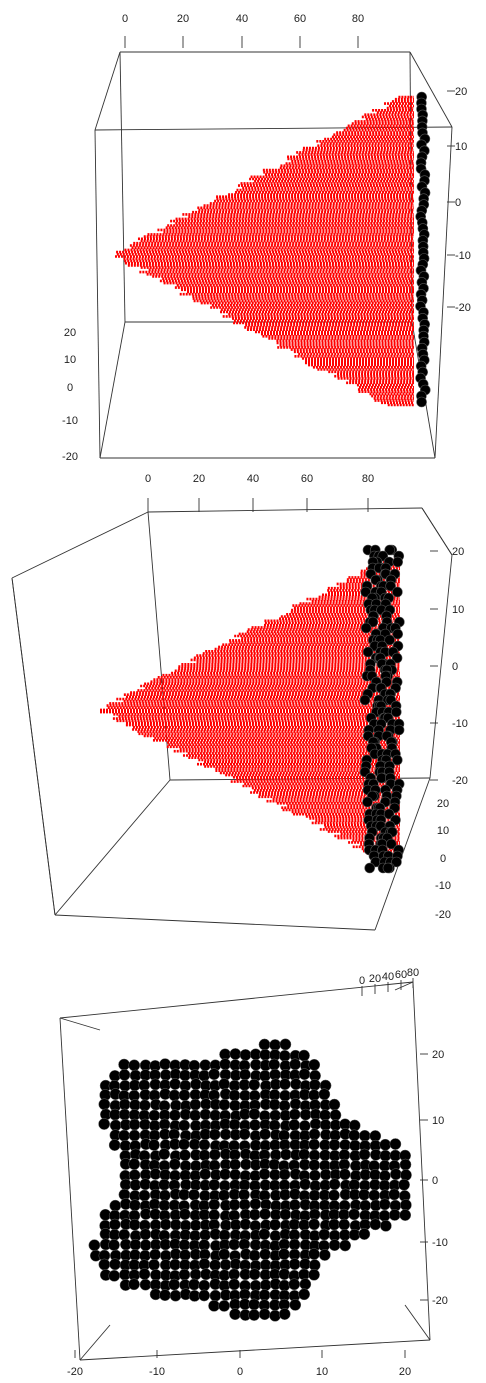 This screenshot has height=1383, width=486. I want to click on x-tick-label: 0, so click(362, 981).